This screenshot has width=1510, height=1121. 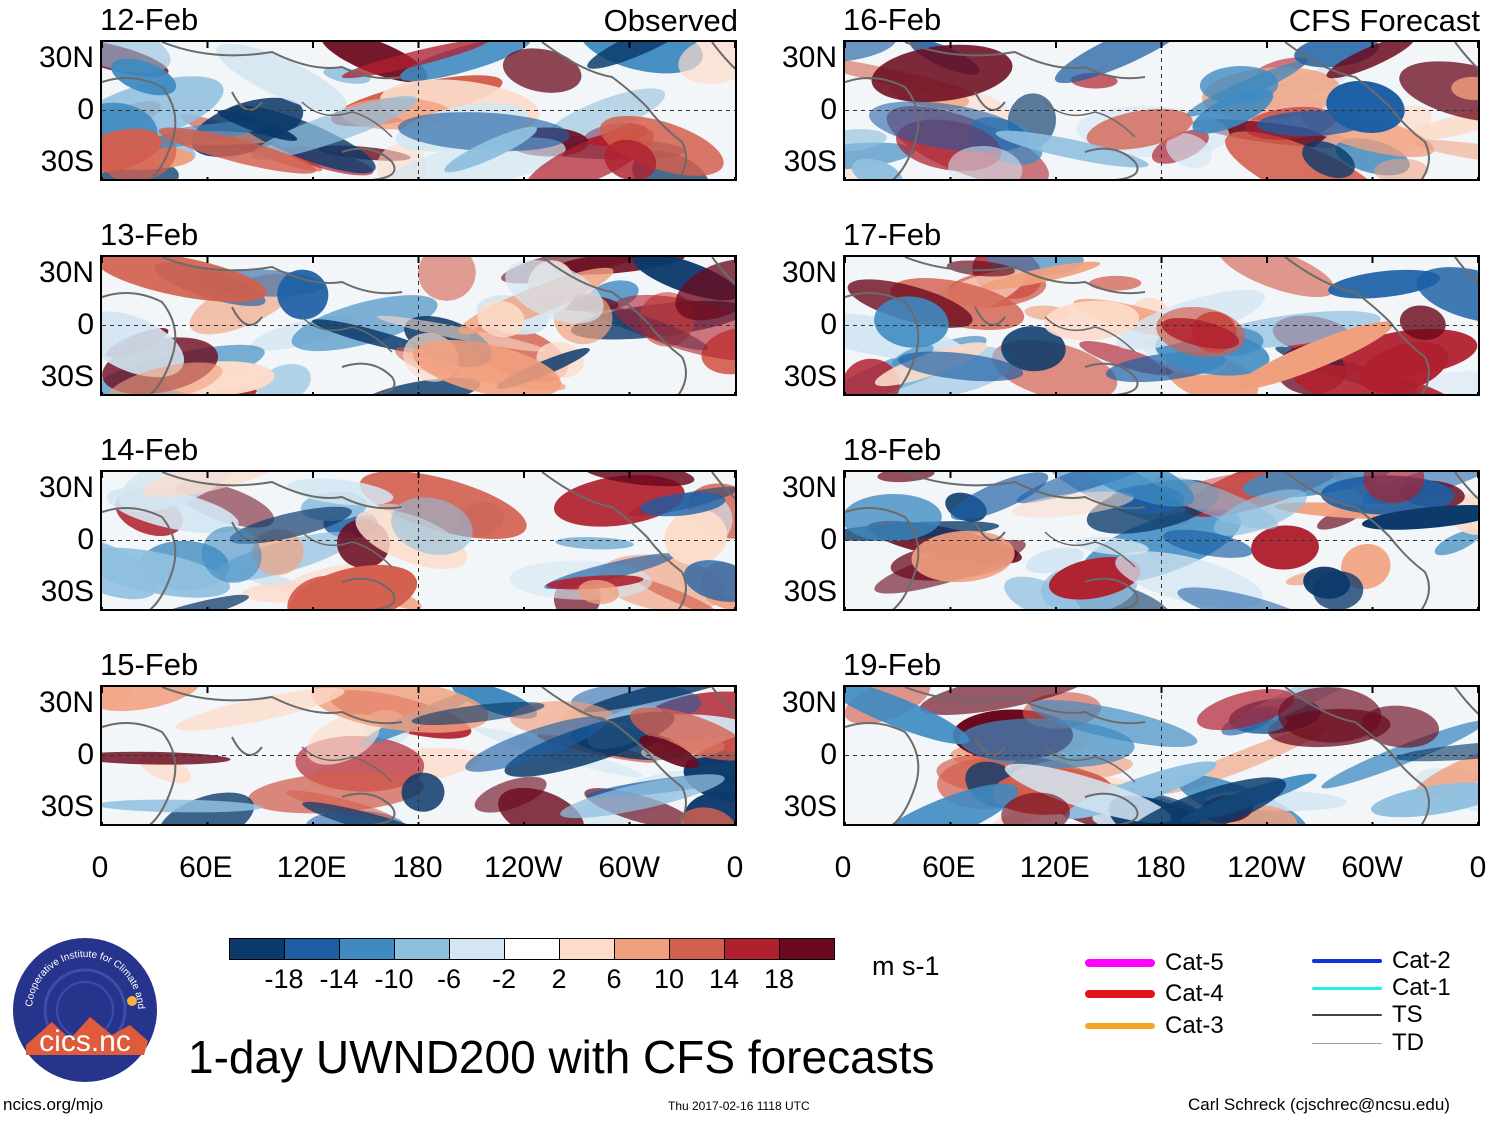 I want to click on main-title: 1-day UWND200 with CFS forecasts, so click(x=561, y=1057).